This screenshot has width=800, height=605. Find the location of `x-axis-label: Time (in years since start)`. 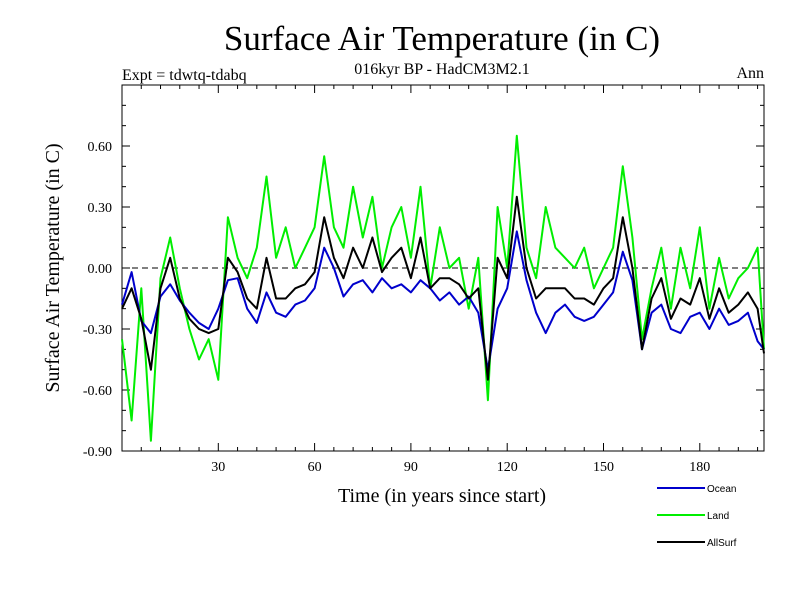

x-axis-label: Time (in years since start) is located at coordinates (442, 496).